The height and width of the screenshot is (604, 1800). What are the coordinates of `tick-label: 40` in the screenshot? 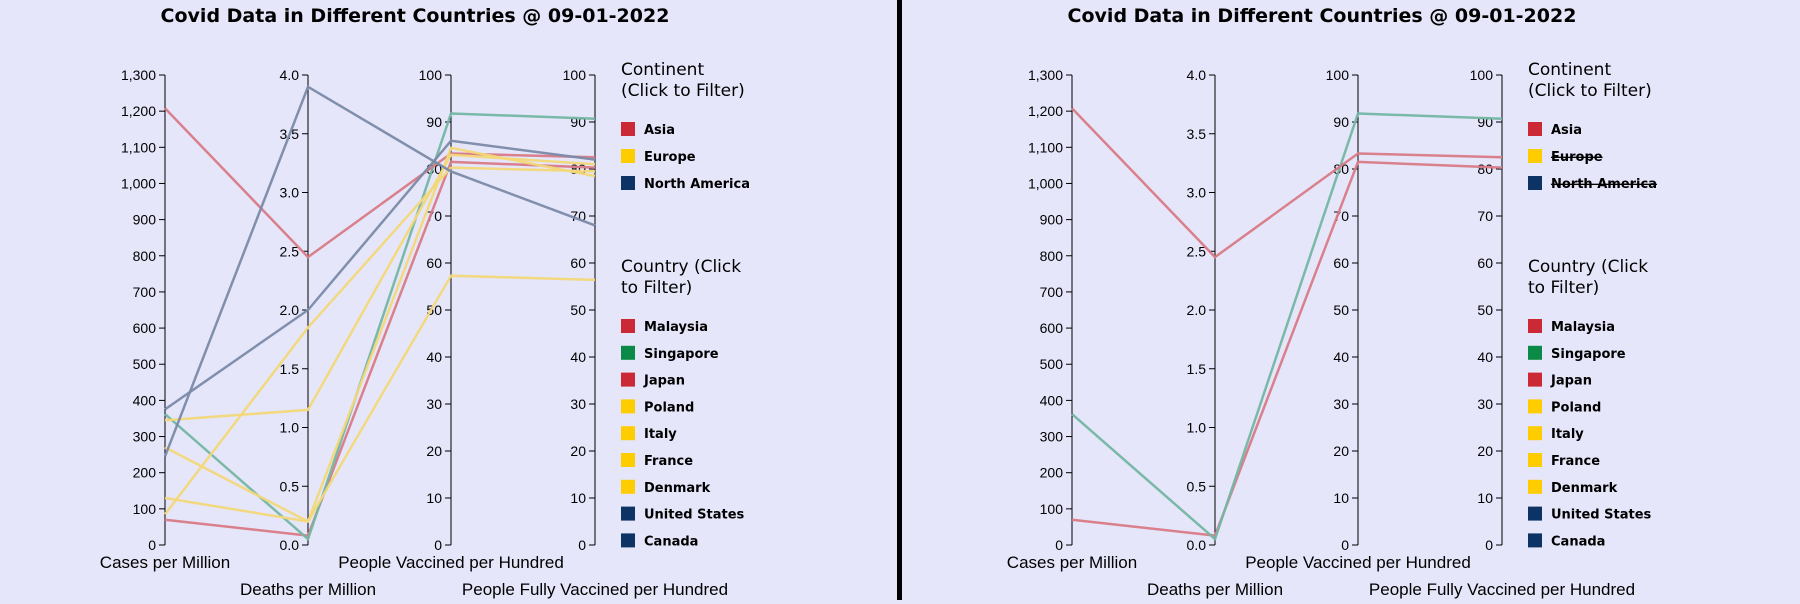 It's located at (1485, 357).